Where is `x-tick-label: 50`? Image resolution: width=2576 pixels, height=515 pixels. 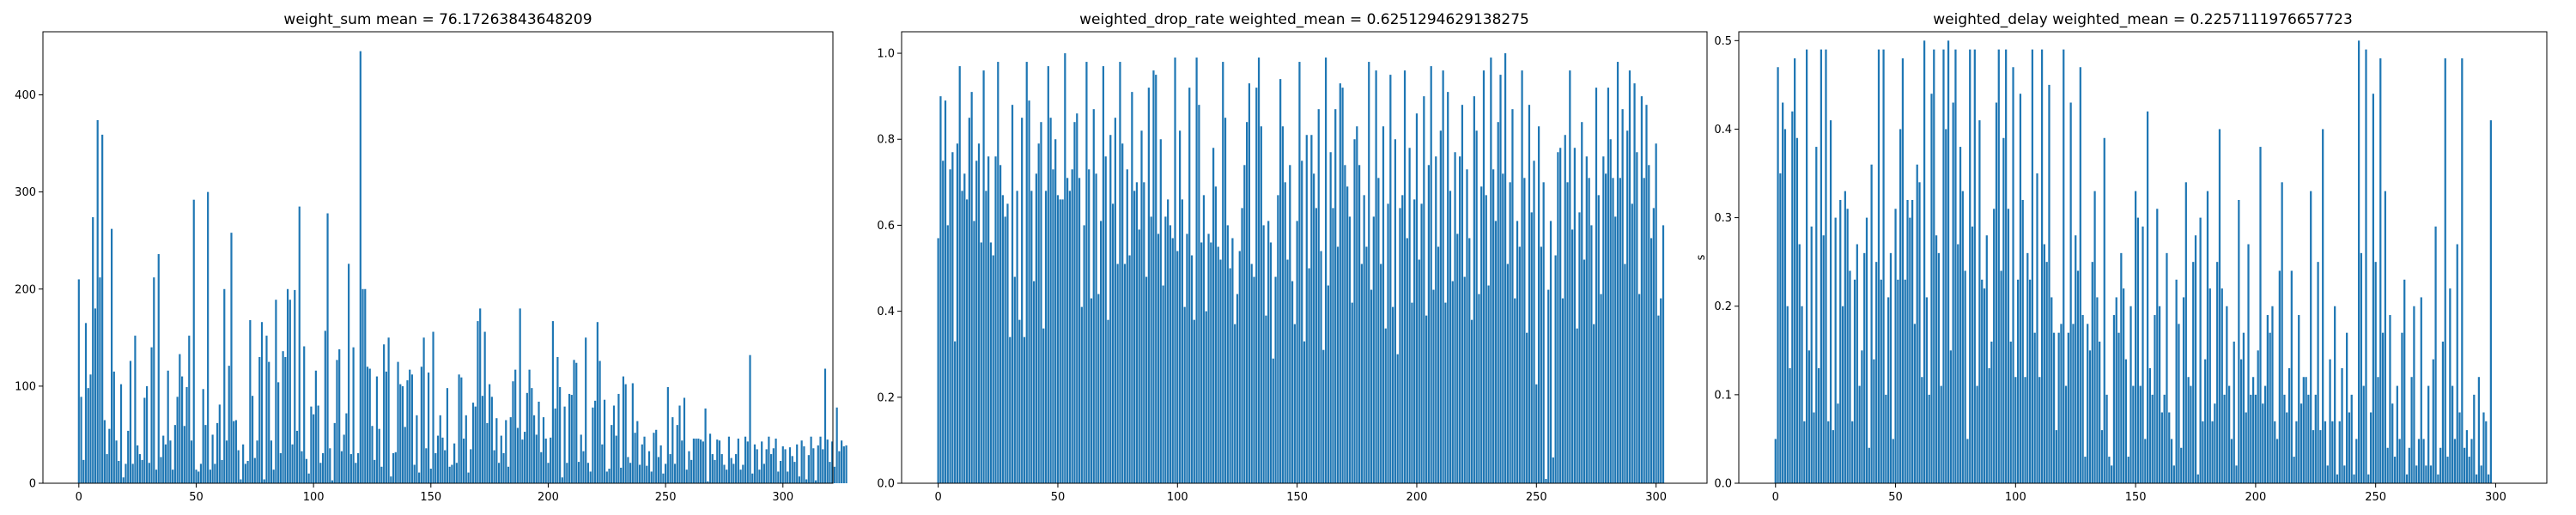 x-tick-label: 50 is located at coordinates (197, 497).